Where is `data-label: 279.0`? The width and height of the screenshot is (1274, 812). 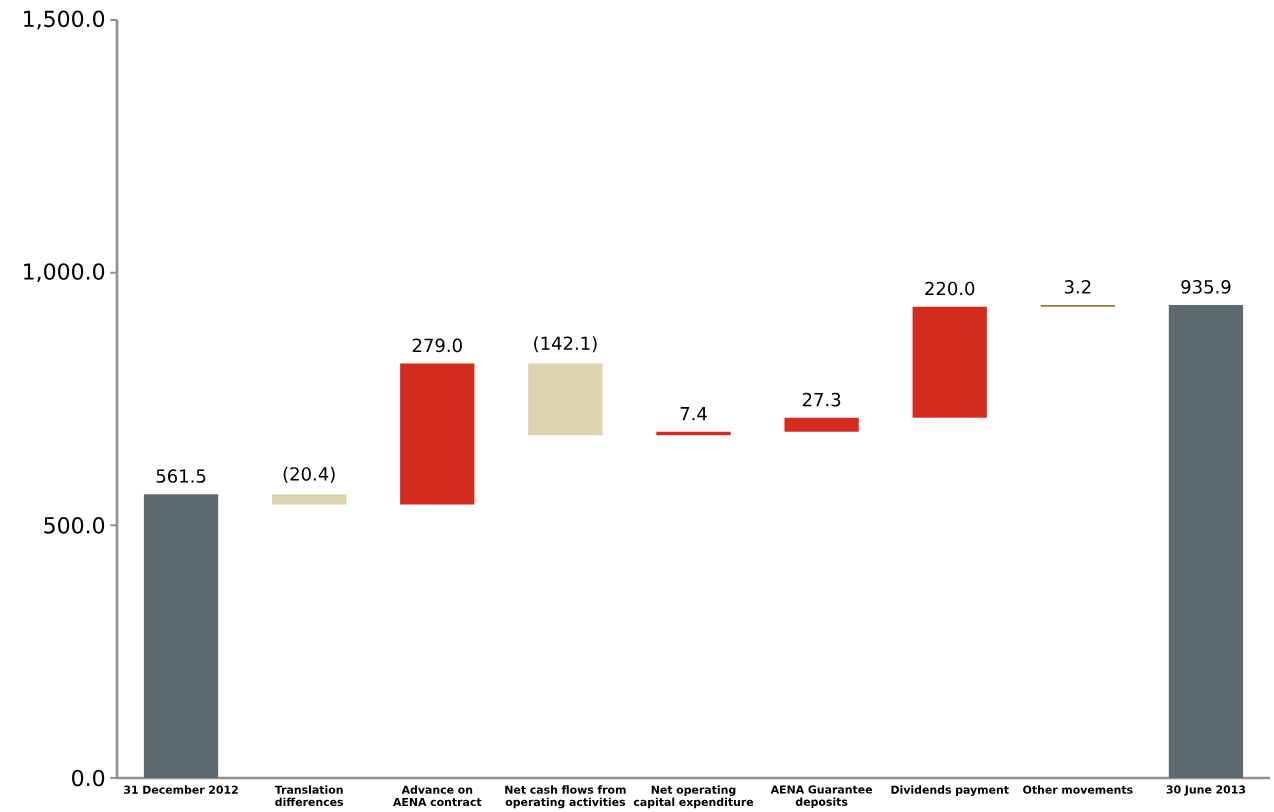
data-label: 279.0 is located at coordinates (437, 345).